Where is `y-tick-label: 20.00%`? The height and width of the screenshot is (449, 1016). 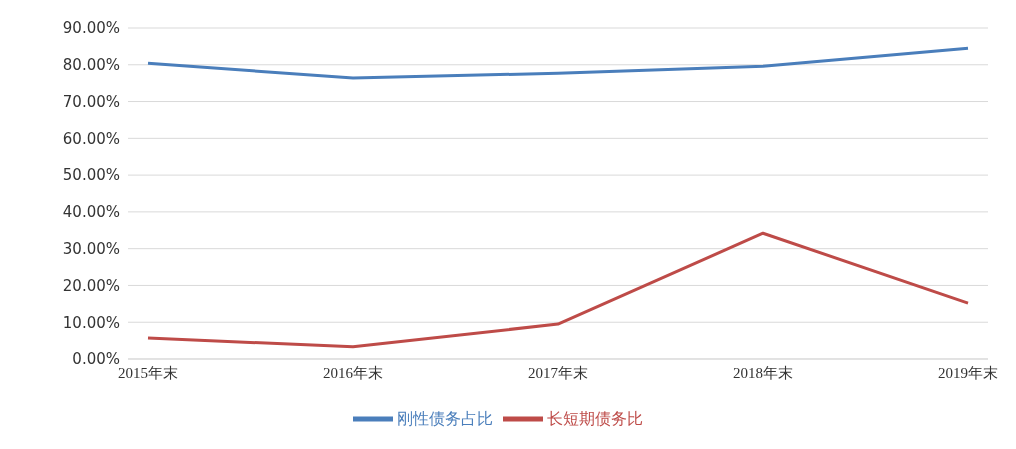
y-tick-label: 20.00% is located at coordinates (91, 285).